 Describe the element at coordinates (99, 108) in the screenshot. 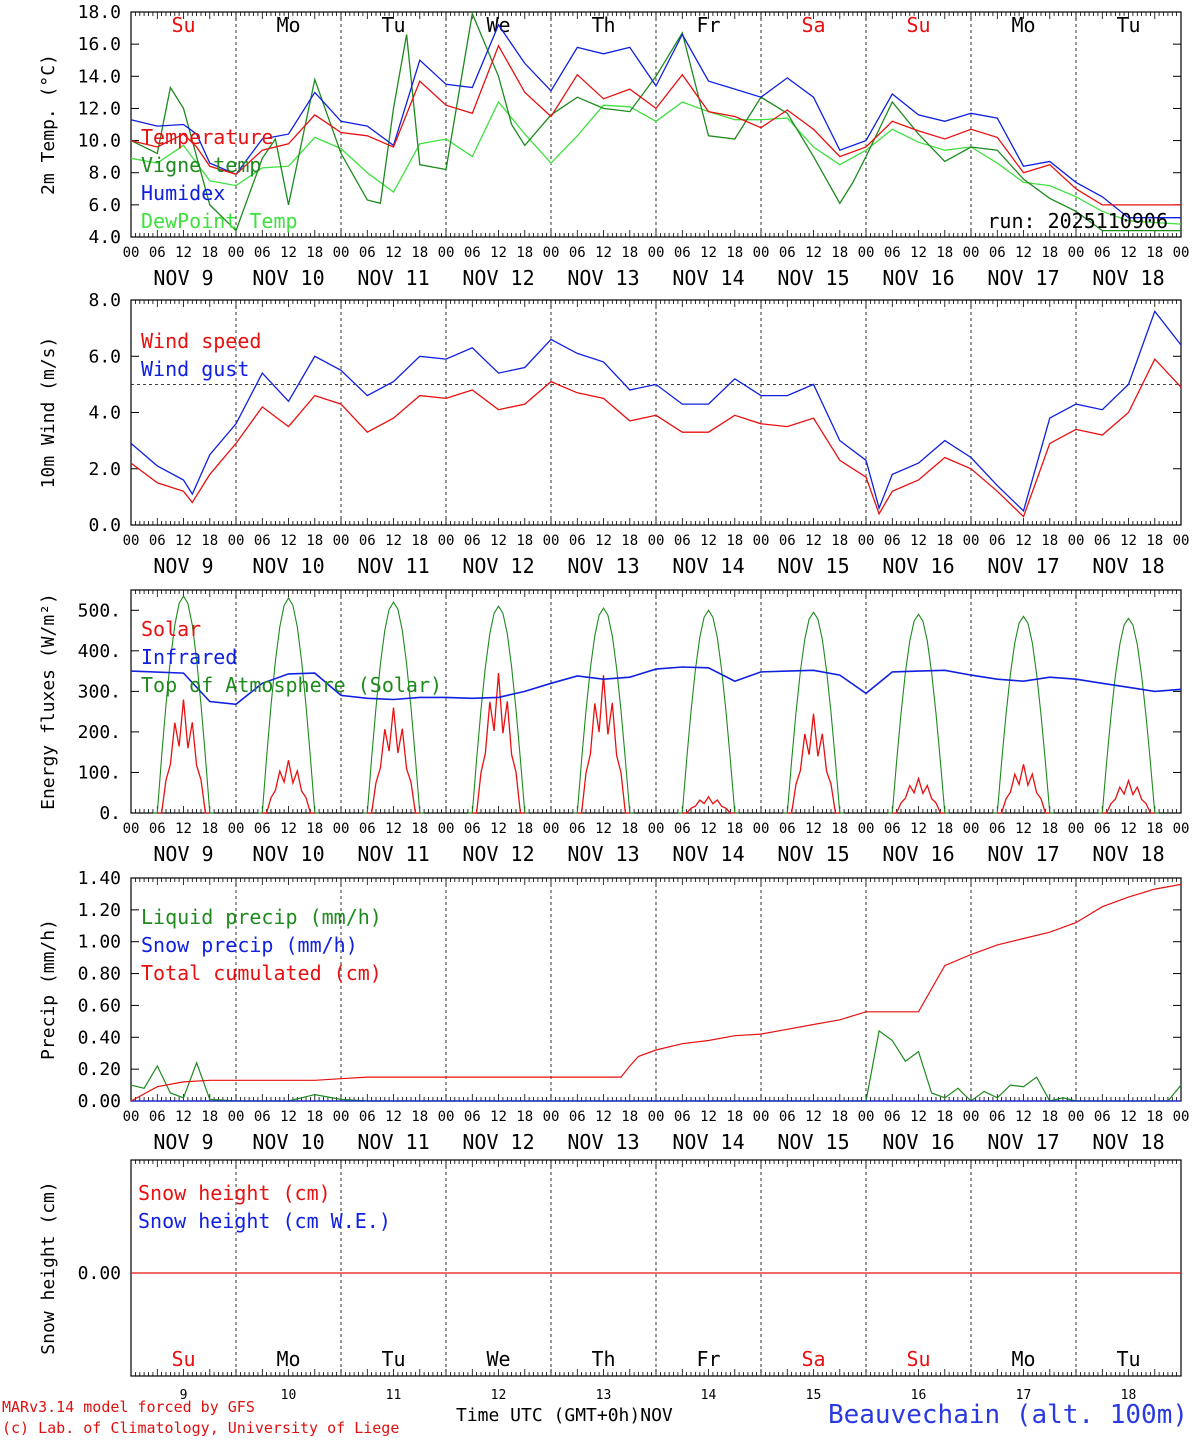

I see `y-tick-label: 12.0` at that location.